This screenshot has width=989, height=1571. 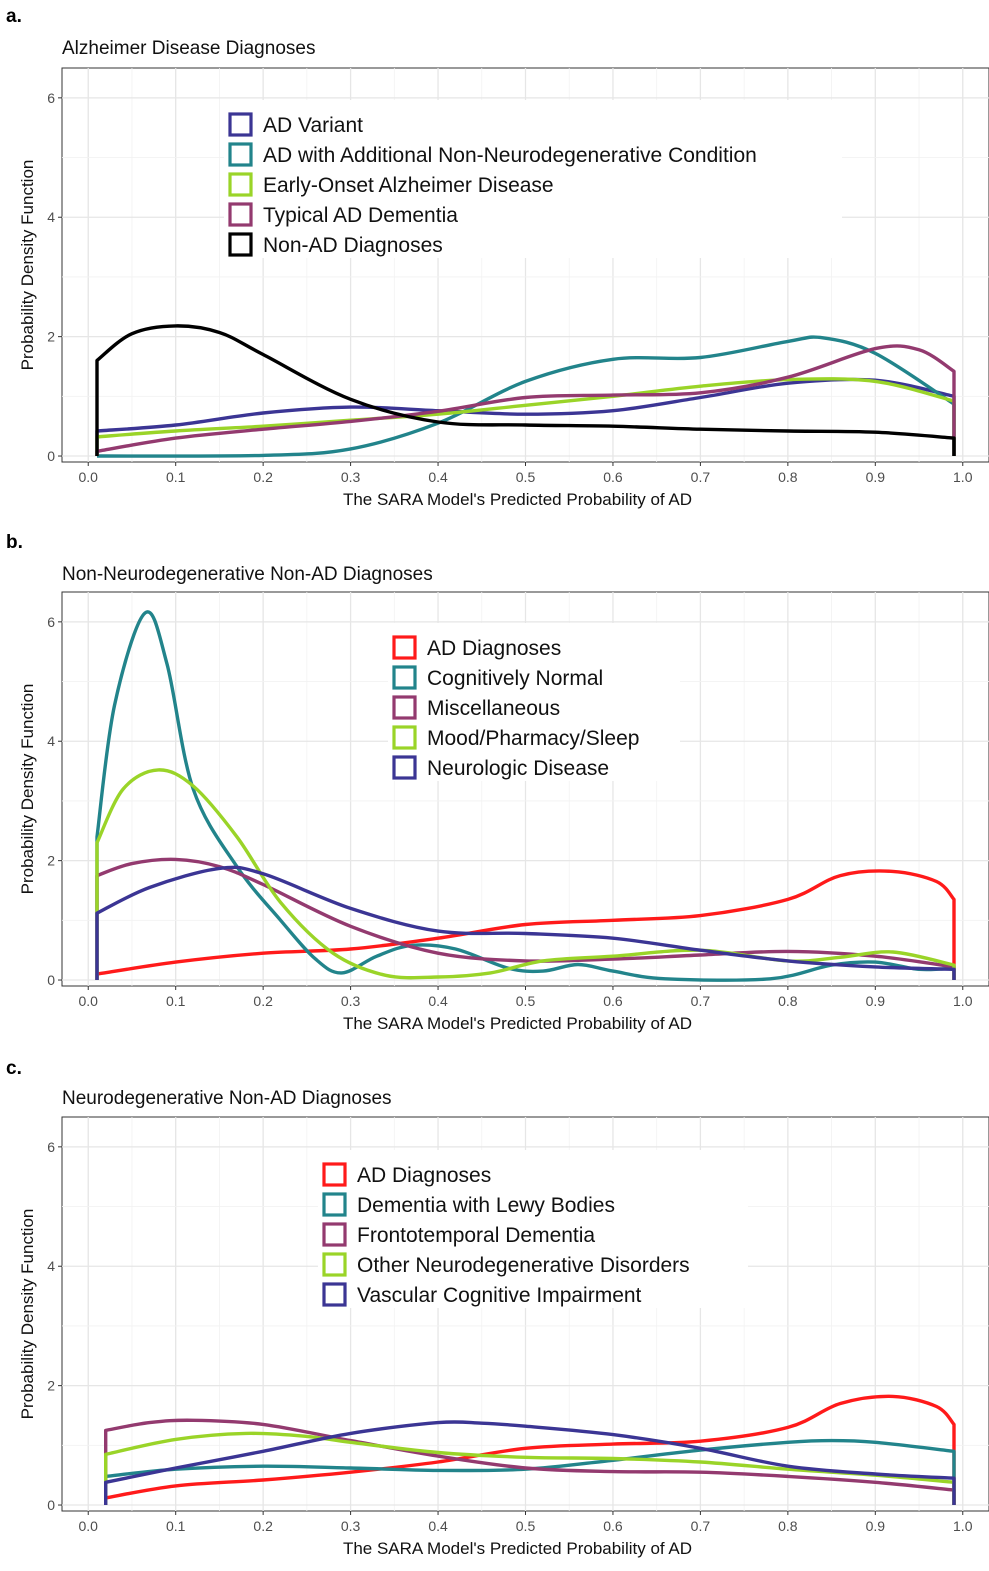 I want to click on legend-label: Miscellaneous, so click(x=493, y=708).